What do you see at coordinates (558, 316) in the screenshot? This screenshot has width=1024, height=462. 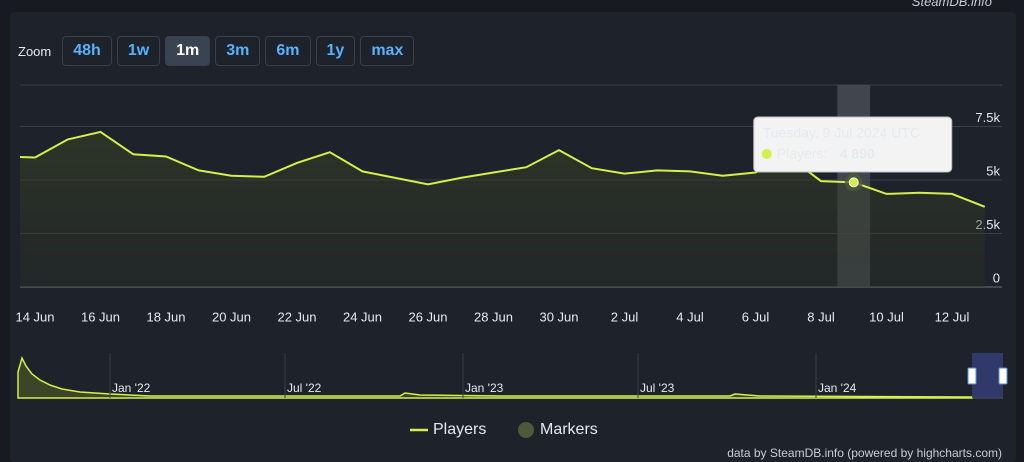 I see `x-tick-label: 30 Jun` at bounding box center [558, 316].